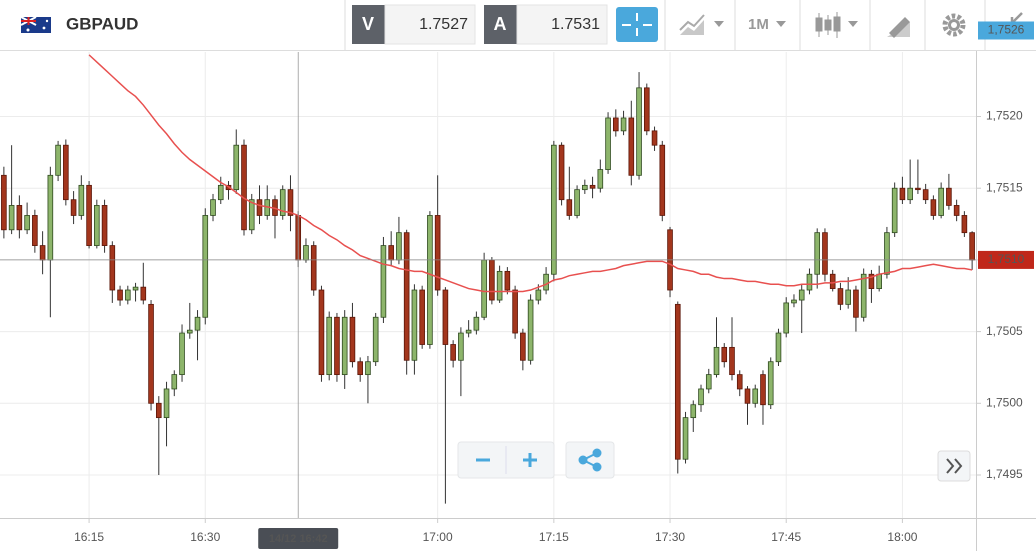 This screenshot has height=551, width=1036. What do you see at coordinates (438, 537) in the screenshot?
I see `x-tick-label: 17:00` at bounding box center [438, 537].